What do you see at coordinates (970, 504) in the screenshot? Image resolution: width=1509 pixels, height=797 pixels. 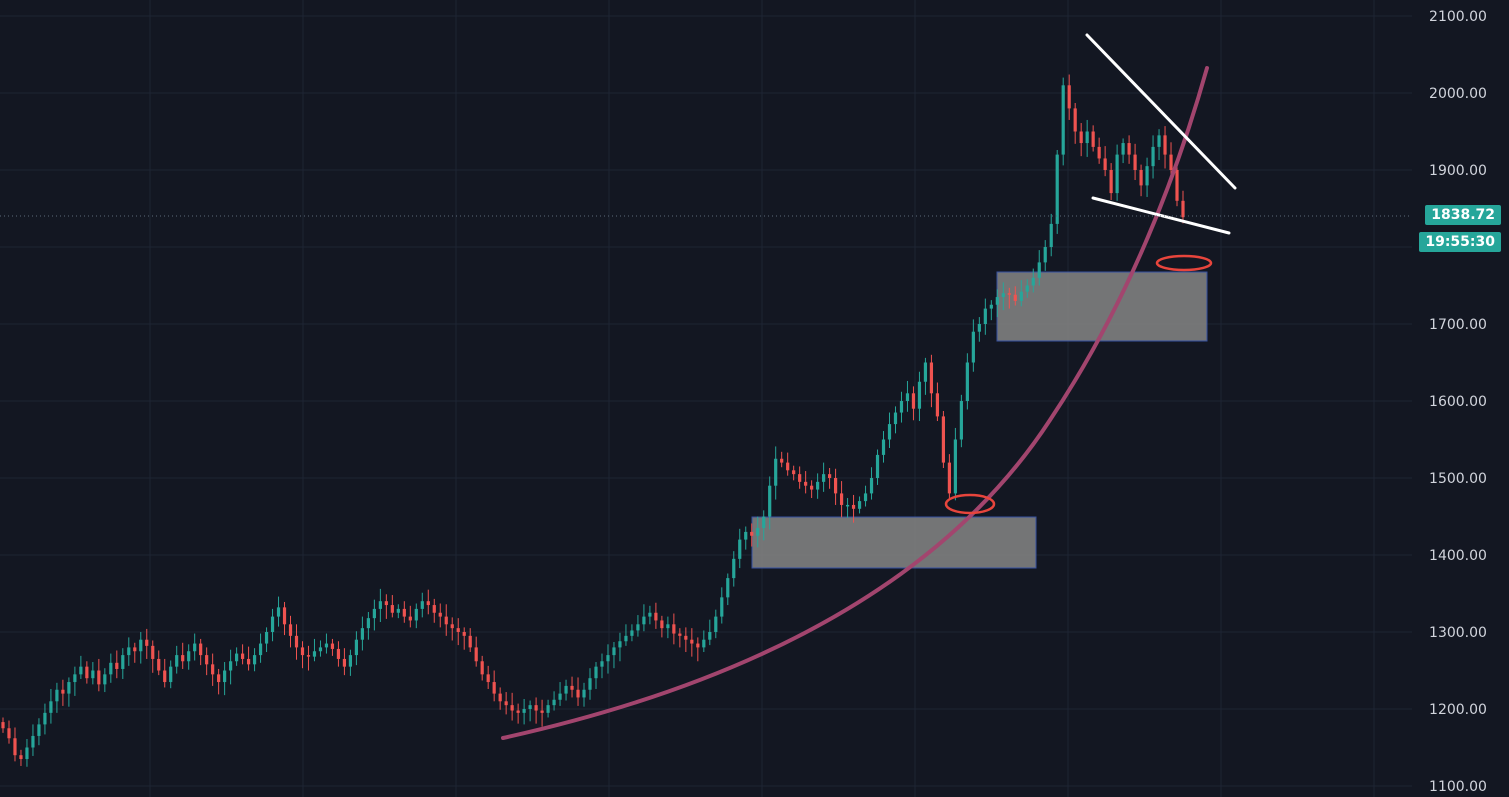 I see `bounce-ellipse-lower` at bounding box center [970, 504].